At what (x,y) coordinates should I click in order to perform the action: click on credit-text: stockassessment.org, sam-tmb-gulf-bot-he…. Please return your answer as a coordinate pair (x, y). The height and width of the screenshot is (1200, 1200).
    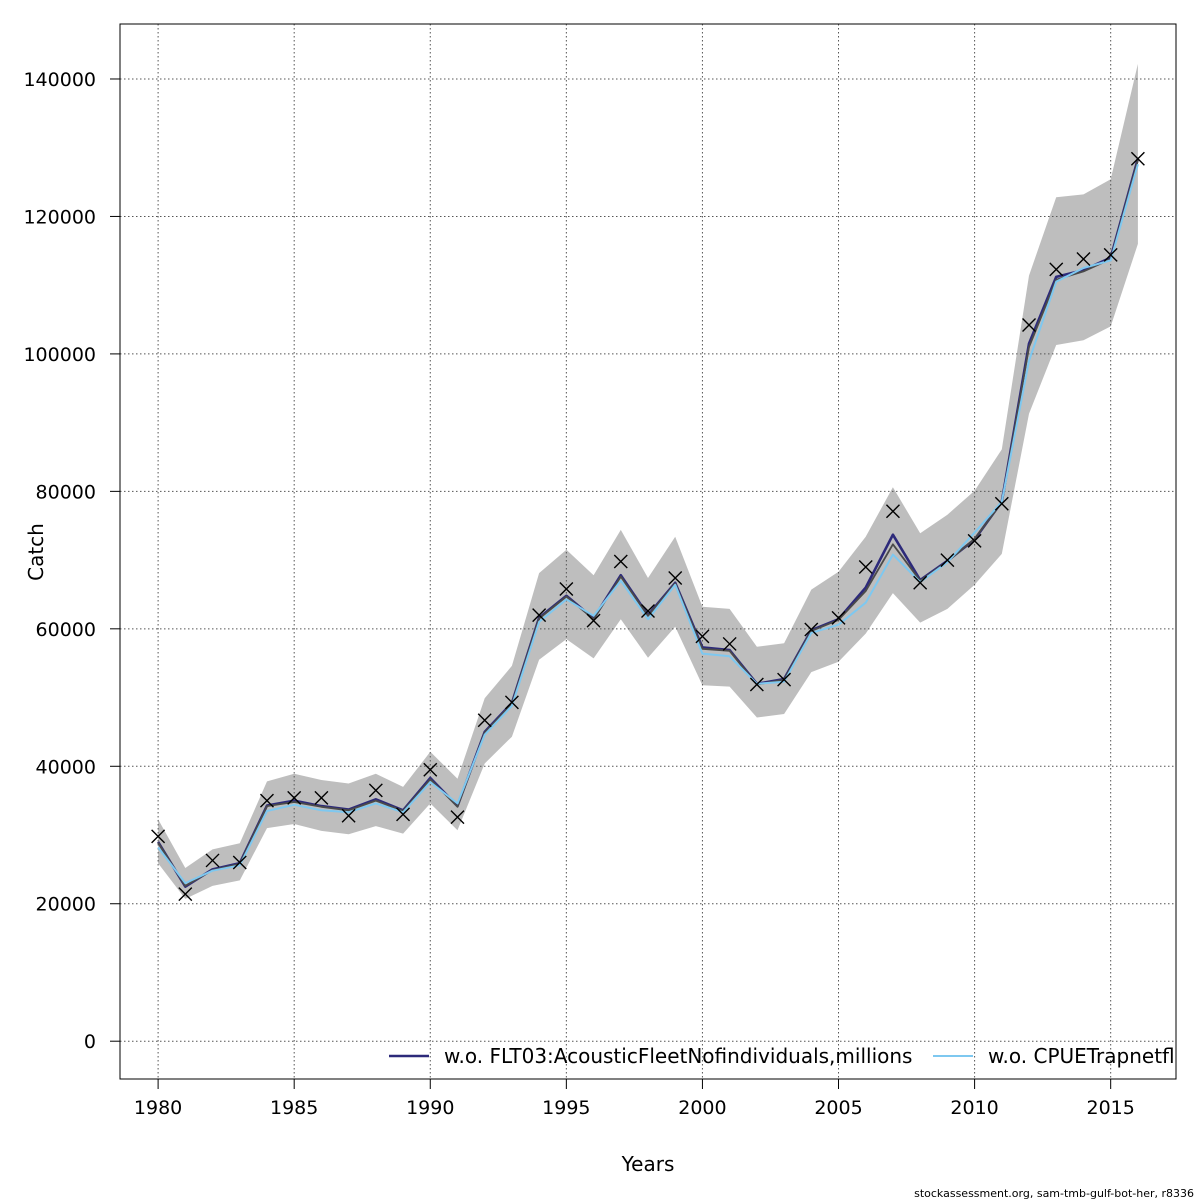
    Looking at the image, I should click on (1054, 1193).